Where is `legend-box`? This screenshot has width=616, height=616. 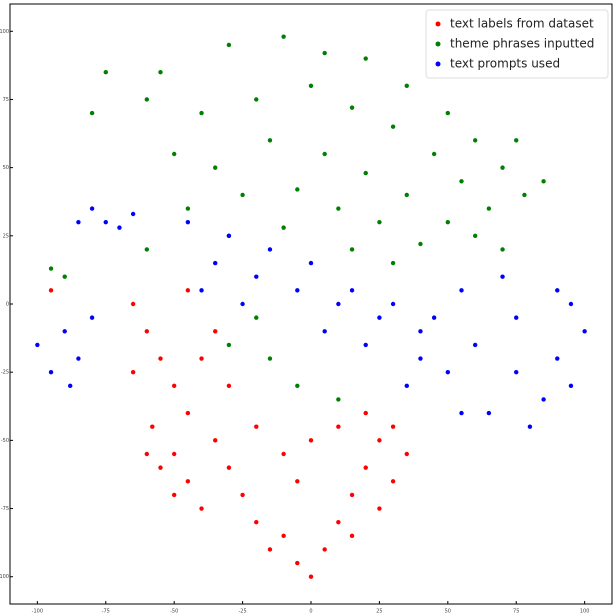
legend-box is located at coordinates (517, 44).